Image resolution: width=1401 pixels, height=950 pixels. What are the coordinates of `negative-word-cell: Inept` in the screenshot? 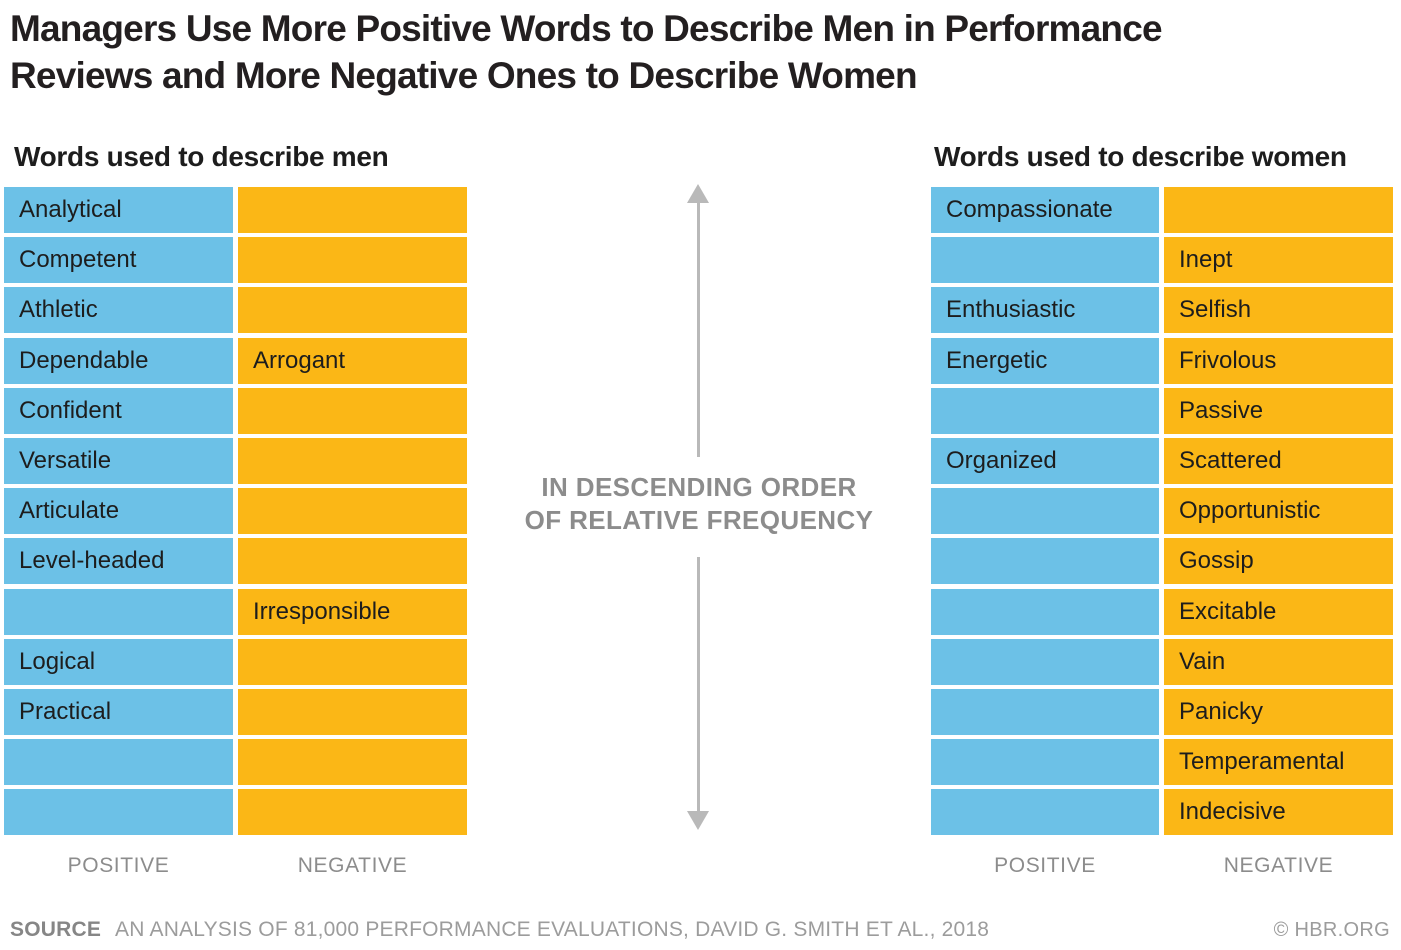 It's located at (1278, 260).